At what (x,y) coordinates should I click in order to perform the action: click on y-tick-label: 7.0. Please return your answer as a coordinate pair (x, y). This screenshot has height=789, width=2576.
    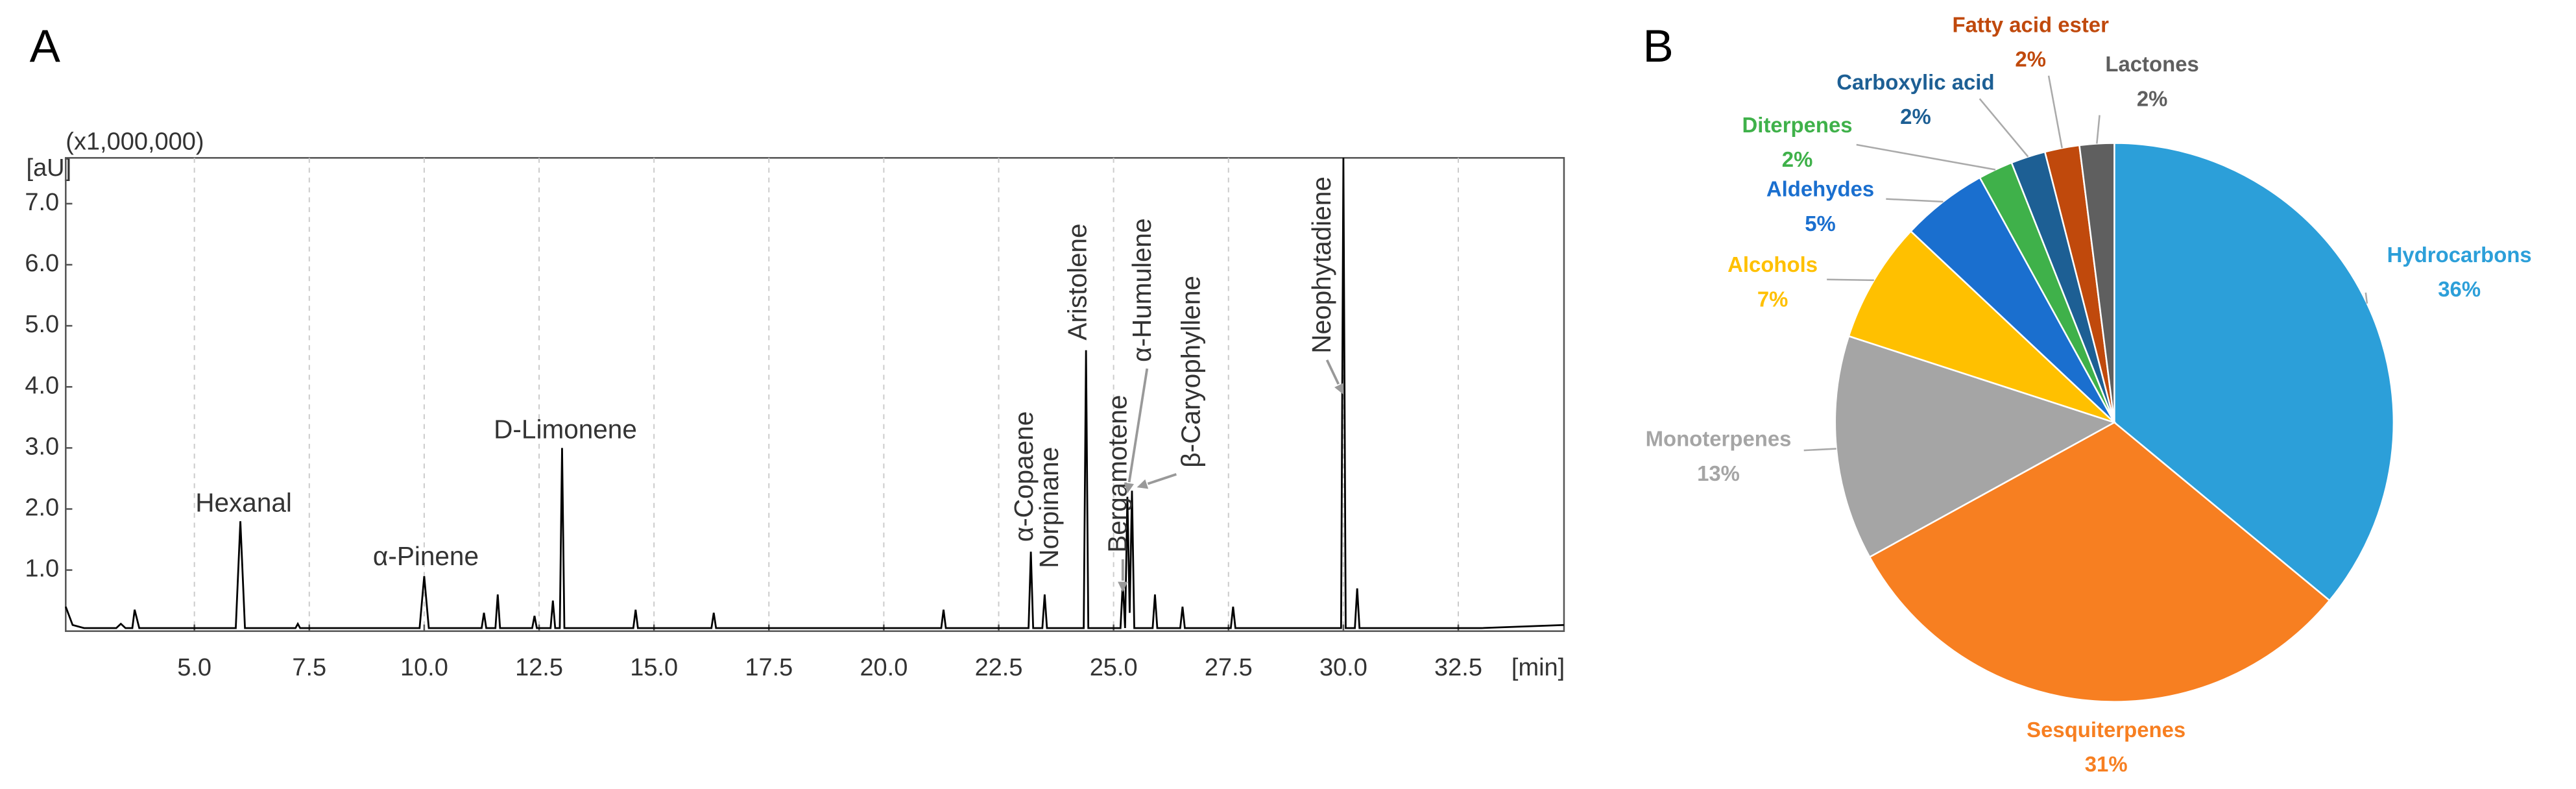
    Looking at the image, I should click on (42, 203).